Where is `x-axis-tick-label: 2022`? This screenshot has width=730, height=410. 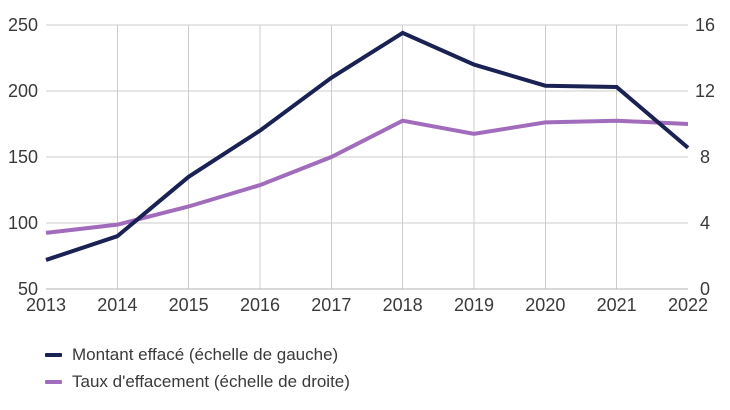
x-axis-tick-label: 2022 is located at coordinates (688, 305).